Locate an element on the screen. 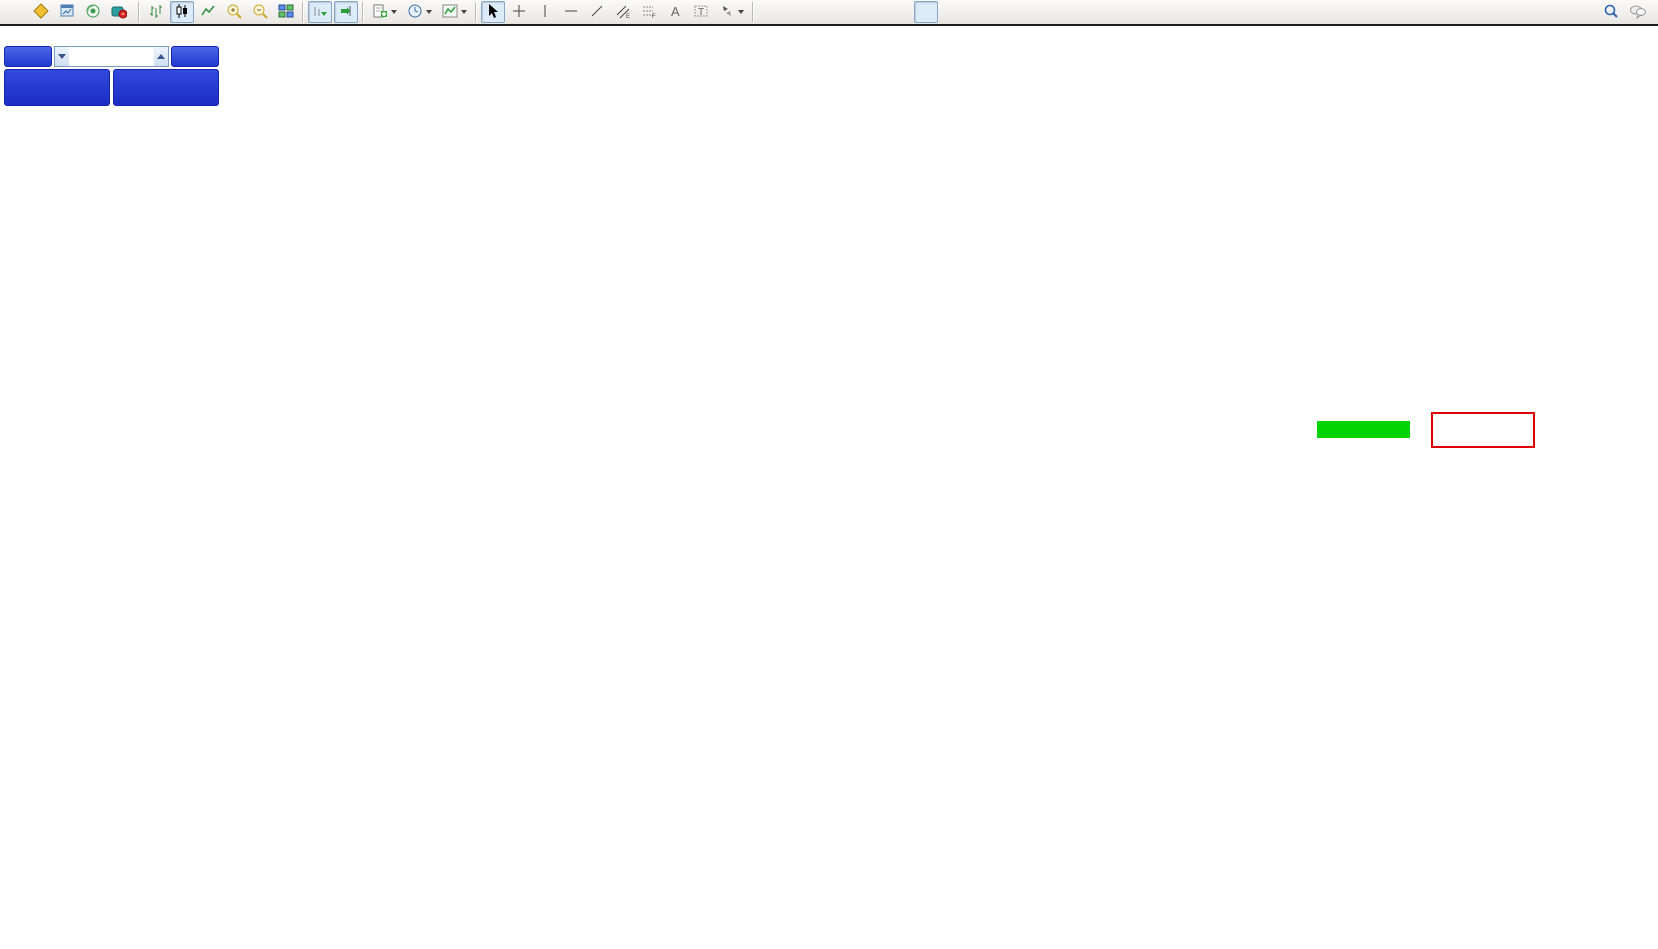 This screenshot has width=1658, height=949. chart-window-icon is located at coordinates (67, 12).